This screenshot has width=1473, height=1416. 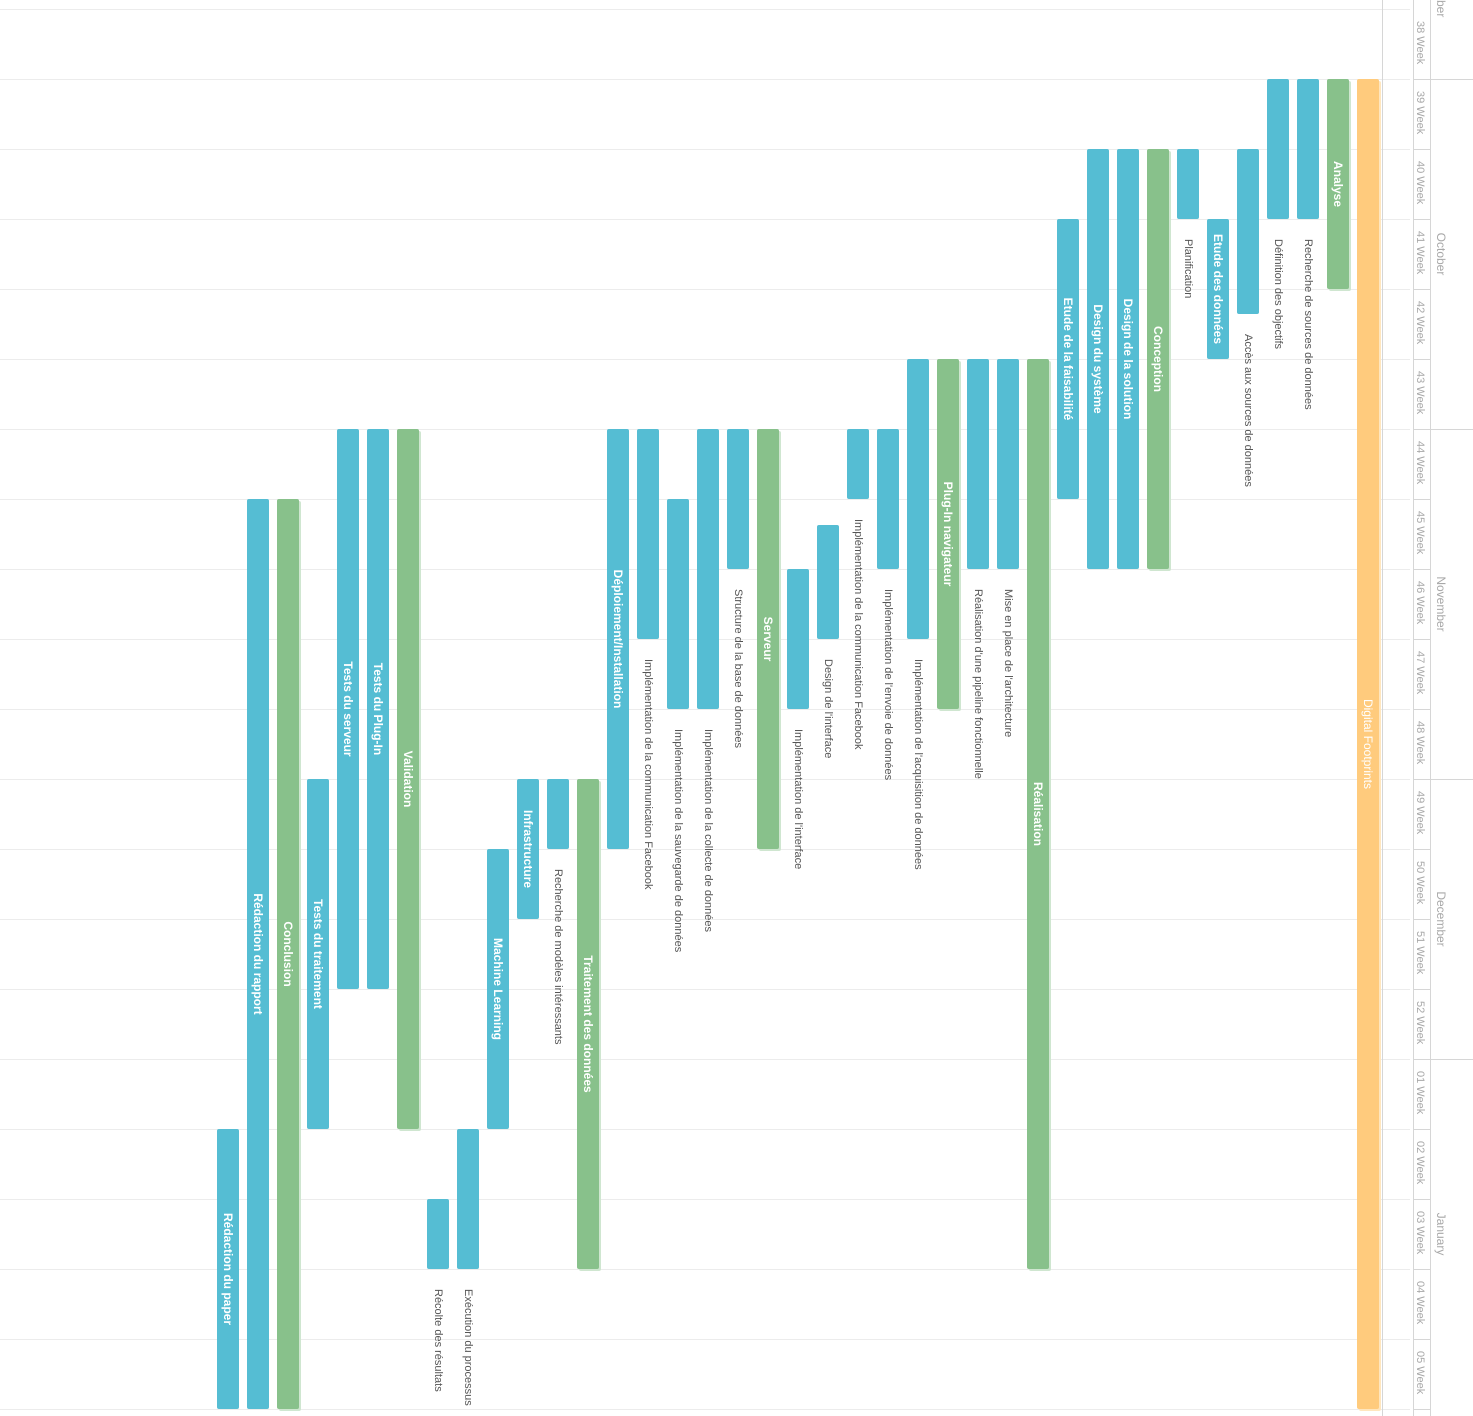 I want to click on week-label: 05 Week, so click(x=1420, y=1373).